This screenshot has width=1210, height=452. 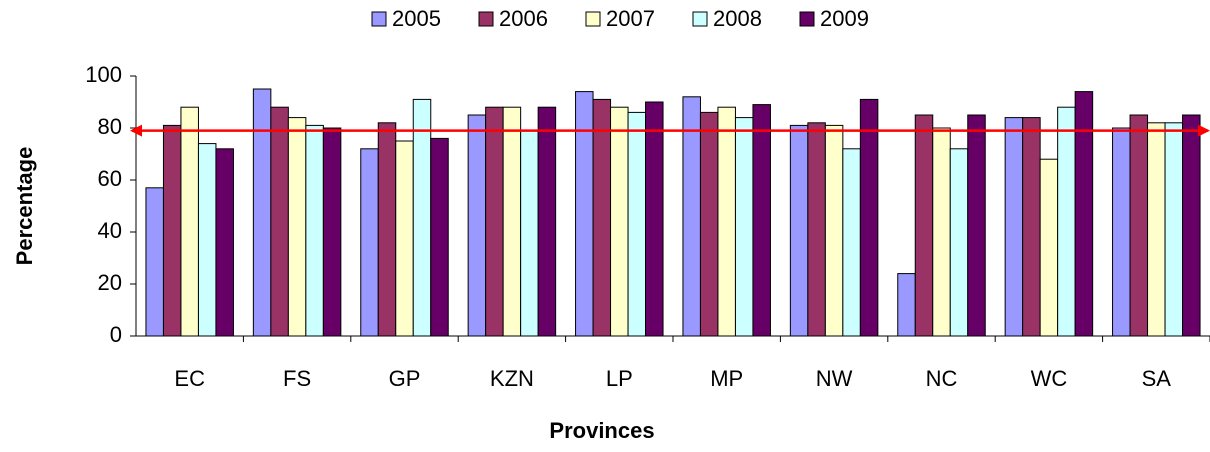 I want to click on legend-label: 2005, so click(x=416, y=18).